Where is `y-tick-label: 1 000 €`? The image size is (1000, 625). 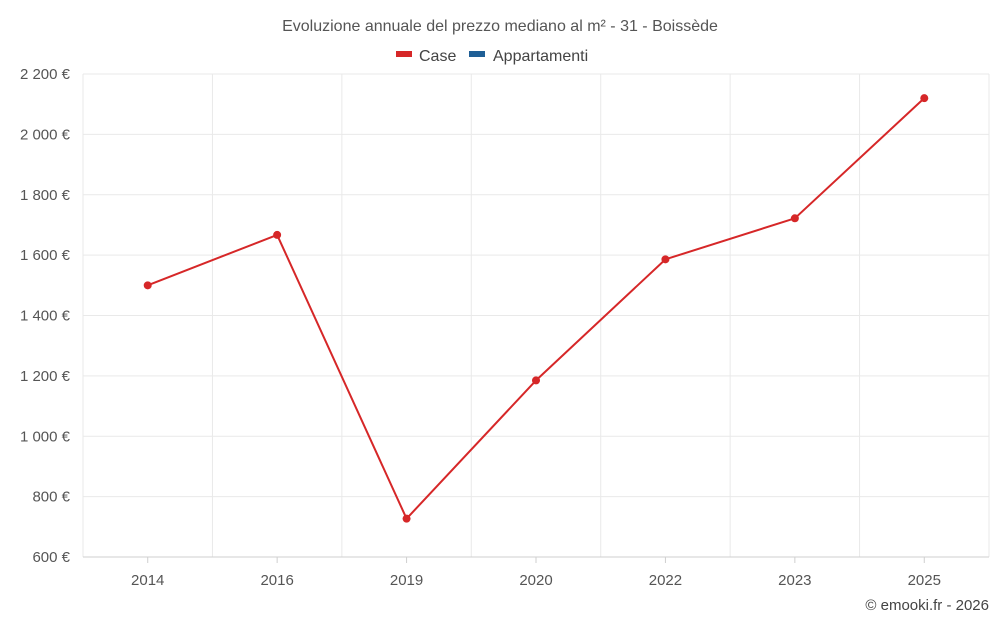 y-tick-label: 1 000 € is located at coordinates (45, 436).